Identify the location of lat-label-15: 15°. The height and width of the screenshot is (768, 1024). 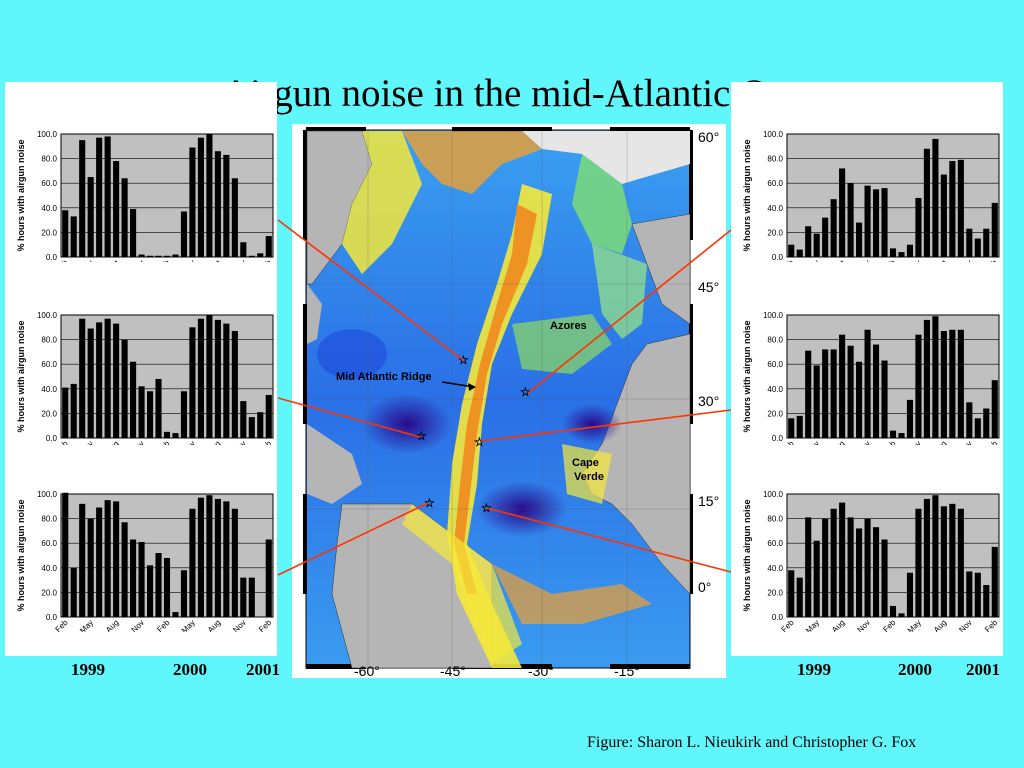
(708, 501).